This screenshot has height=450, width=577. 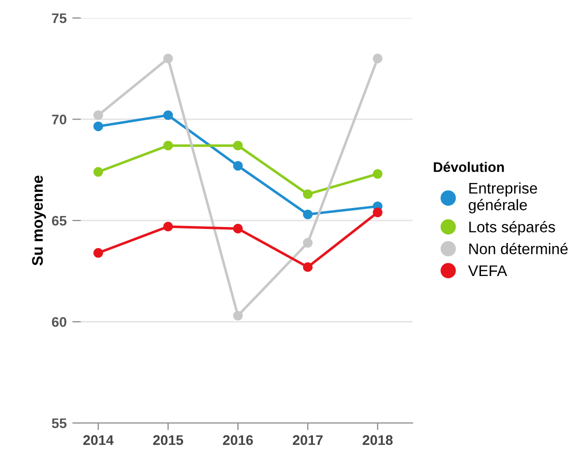 What do you see at coordinates (59, 119) in the screenshot?
I see `y-tick-label: 70` at bounding box center [59, 119].